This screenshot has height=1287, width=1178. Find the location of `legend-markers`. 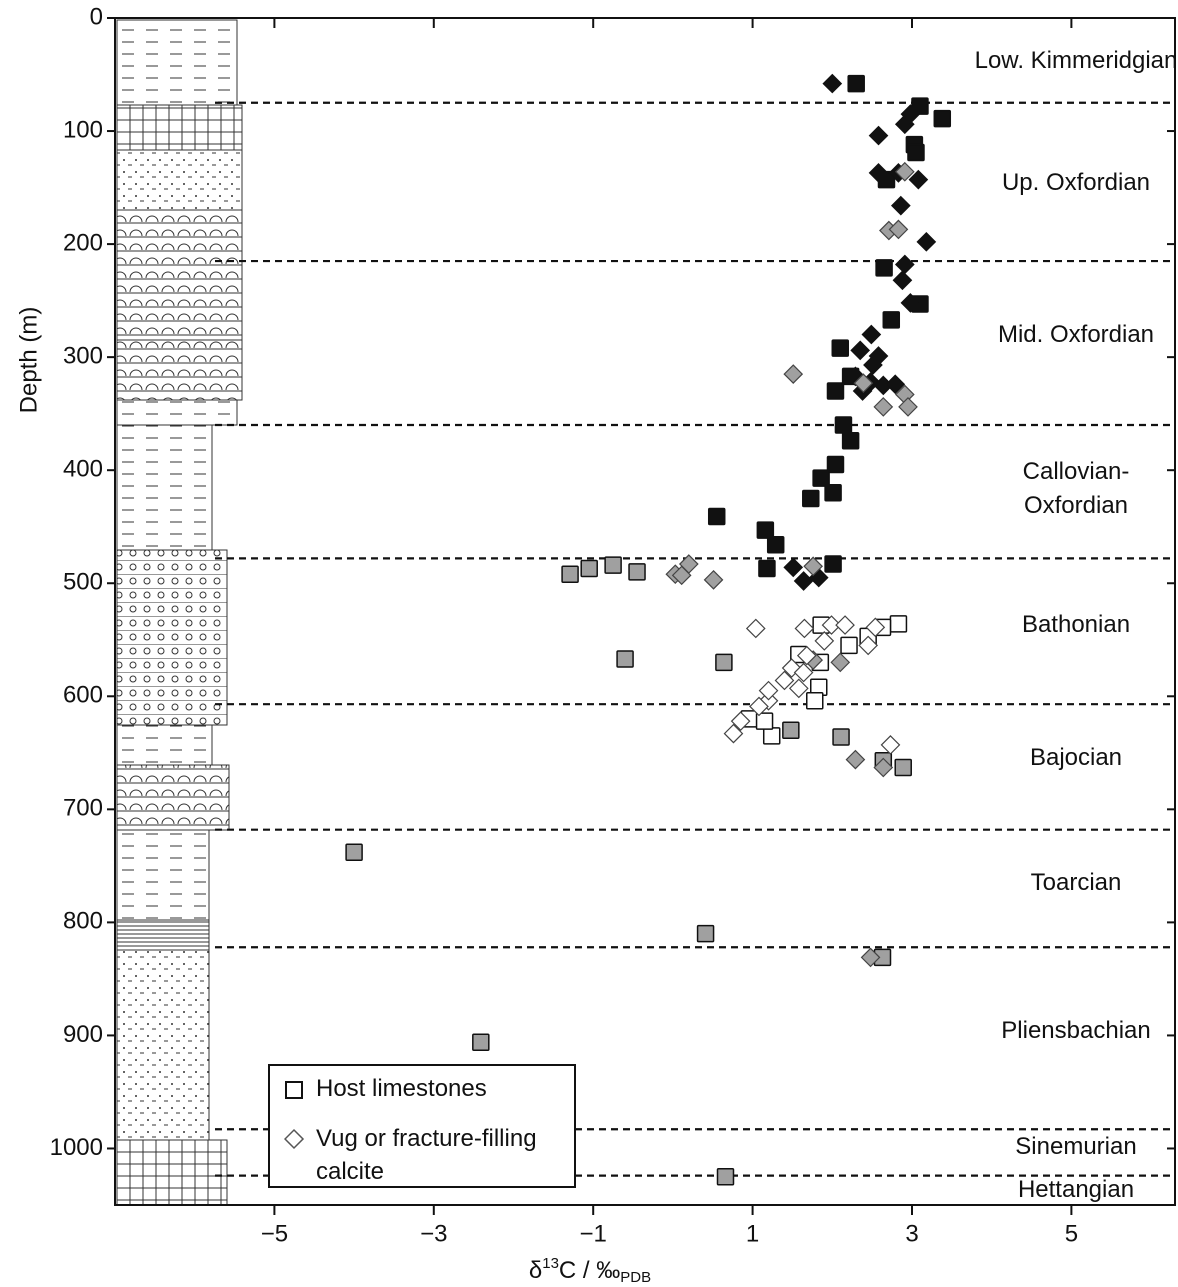

legend-markers is located at coordinates (294, 1115).